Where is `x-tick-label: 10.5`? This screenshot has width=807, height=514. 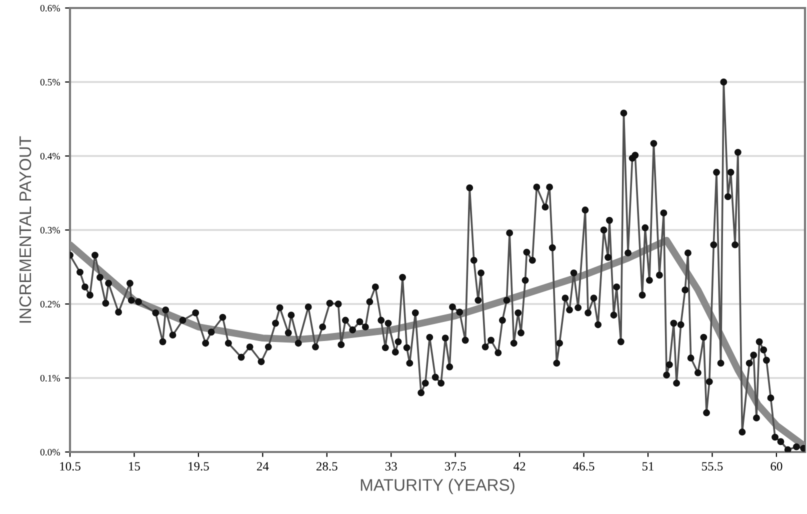 x-tick-label: 10.5 is located at coordinates (70, 466).